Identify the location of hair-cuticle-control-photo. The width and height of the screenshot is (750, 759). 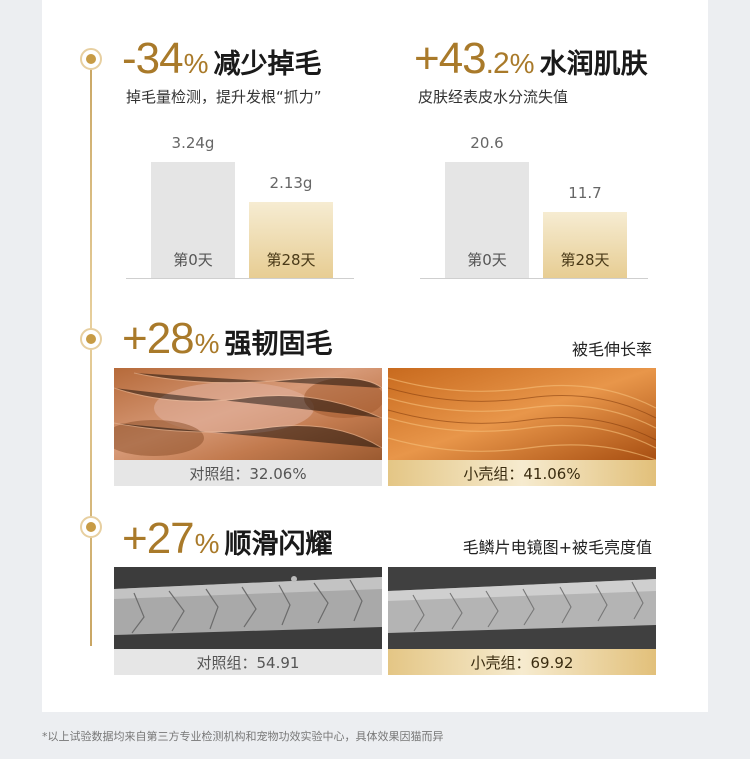
(248, 608).